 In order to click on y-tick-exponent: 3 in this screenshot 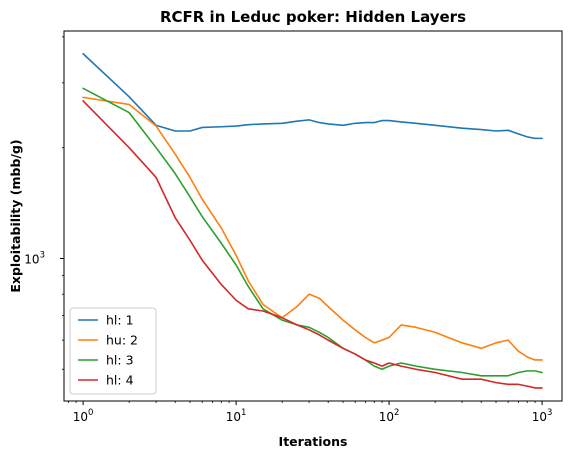, I will do `click(42, 255)`.